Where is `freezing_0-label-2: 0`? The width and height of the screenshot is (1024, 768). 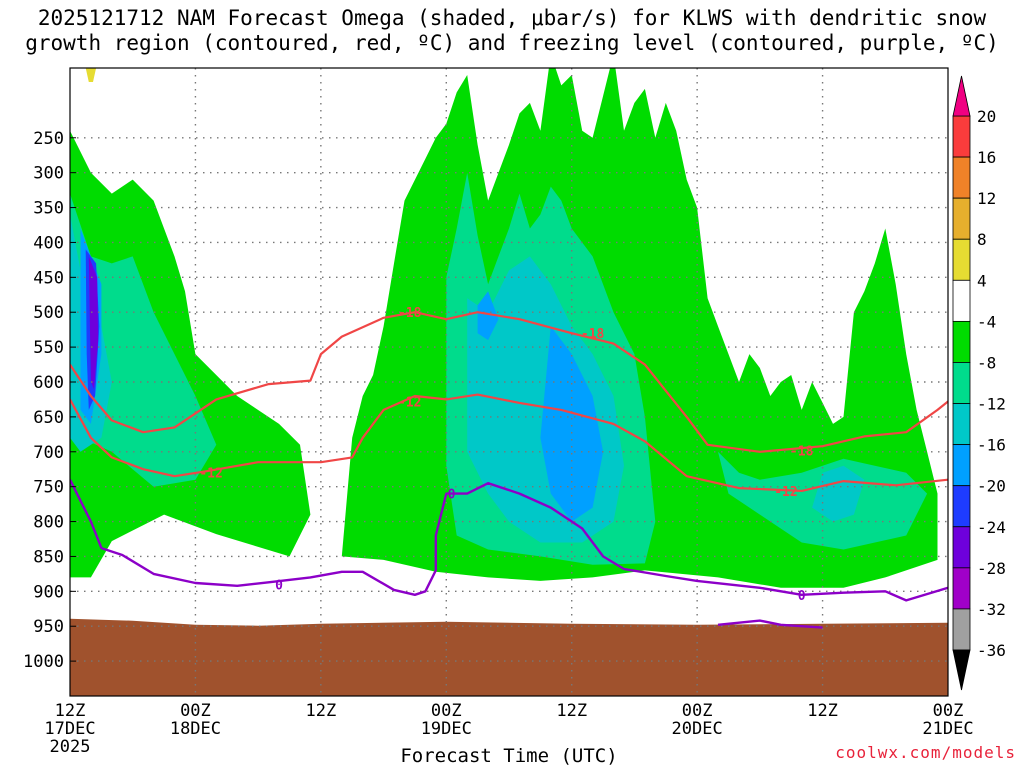 freezing_0-label-2: 0 is located at coordinates (802, 596).